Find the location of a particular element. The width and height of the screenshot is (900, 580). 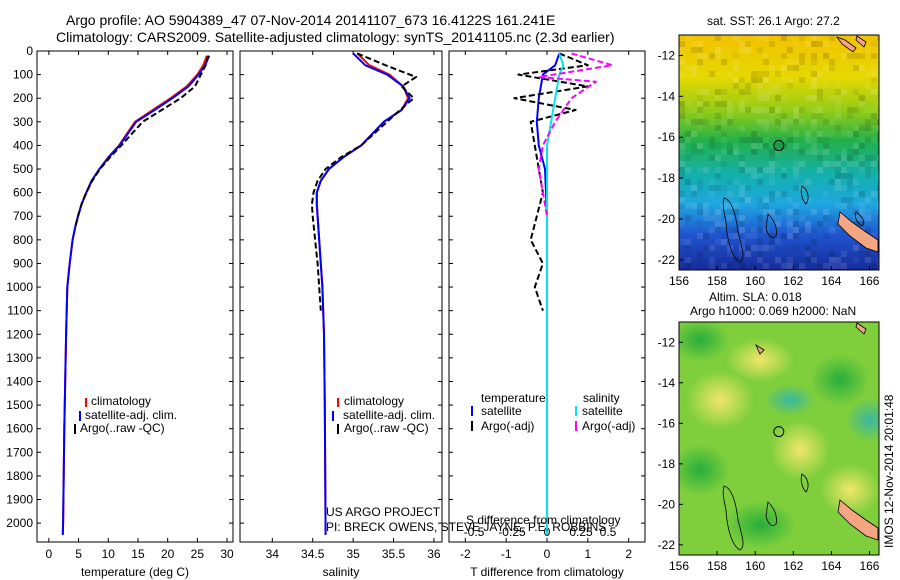

map-y-tick-label: -14 is located at coordinates (667, 96).